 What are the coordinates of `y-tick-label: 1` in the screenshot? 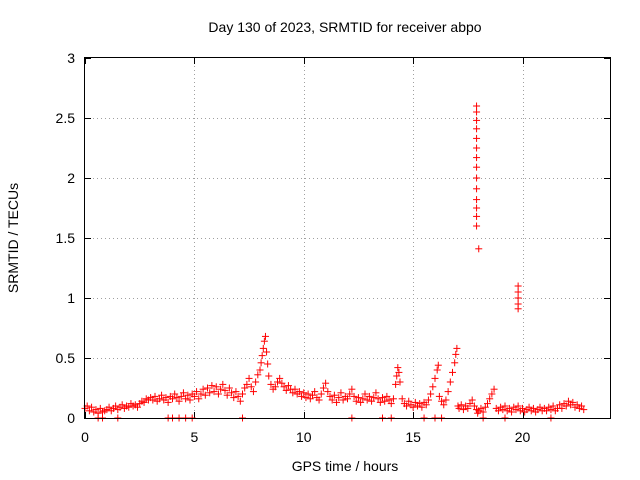 It's located at (71, 298).